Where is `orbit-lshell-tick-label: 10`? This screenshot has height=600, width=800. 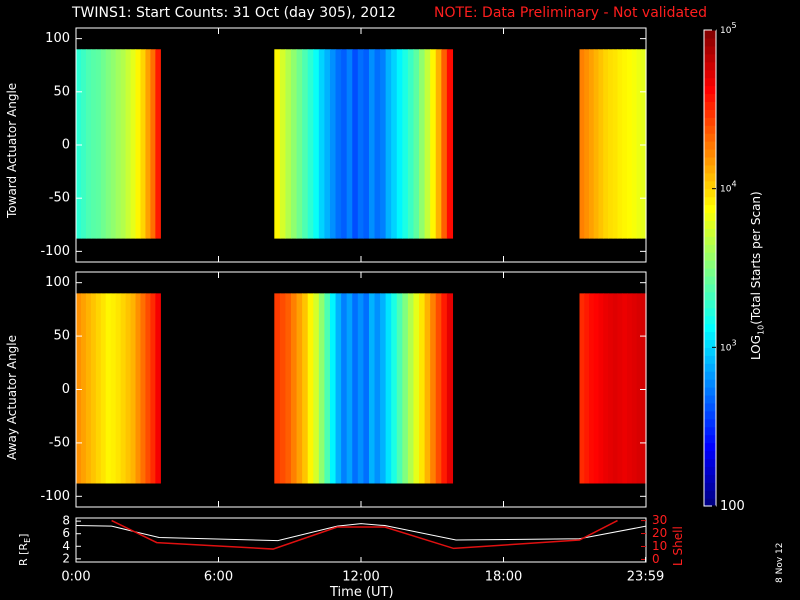
orbit-lshell-tick-label: 10 is located at coordinates (659, 546).